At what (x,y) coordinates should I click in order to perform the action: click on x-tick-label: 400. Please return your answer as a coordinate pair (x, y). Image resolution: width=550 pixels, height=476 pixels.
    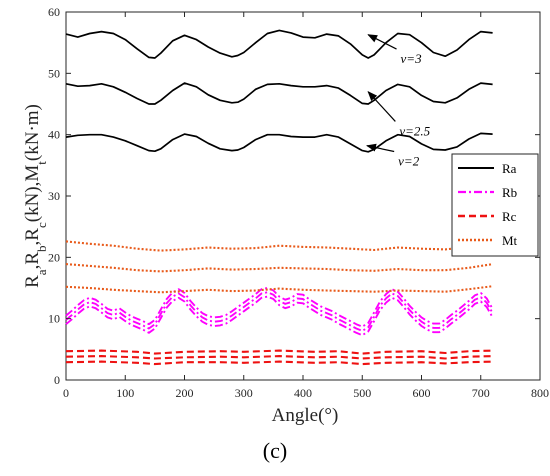
    Looking at the image, I should click on (303, 393).